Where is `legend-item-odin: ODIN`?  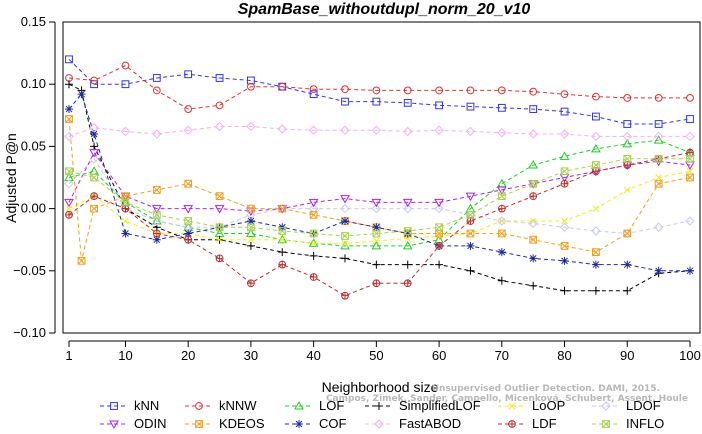 legend-item-odin: ODIN is located at coordinates (133, 423).